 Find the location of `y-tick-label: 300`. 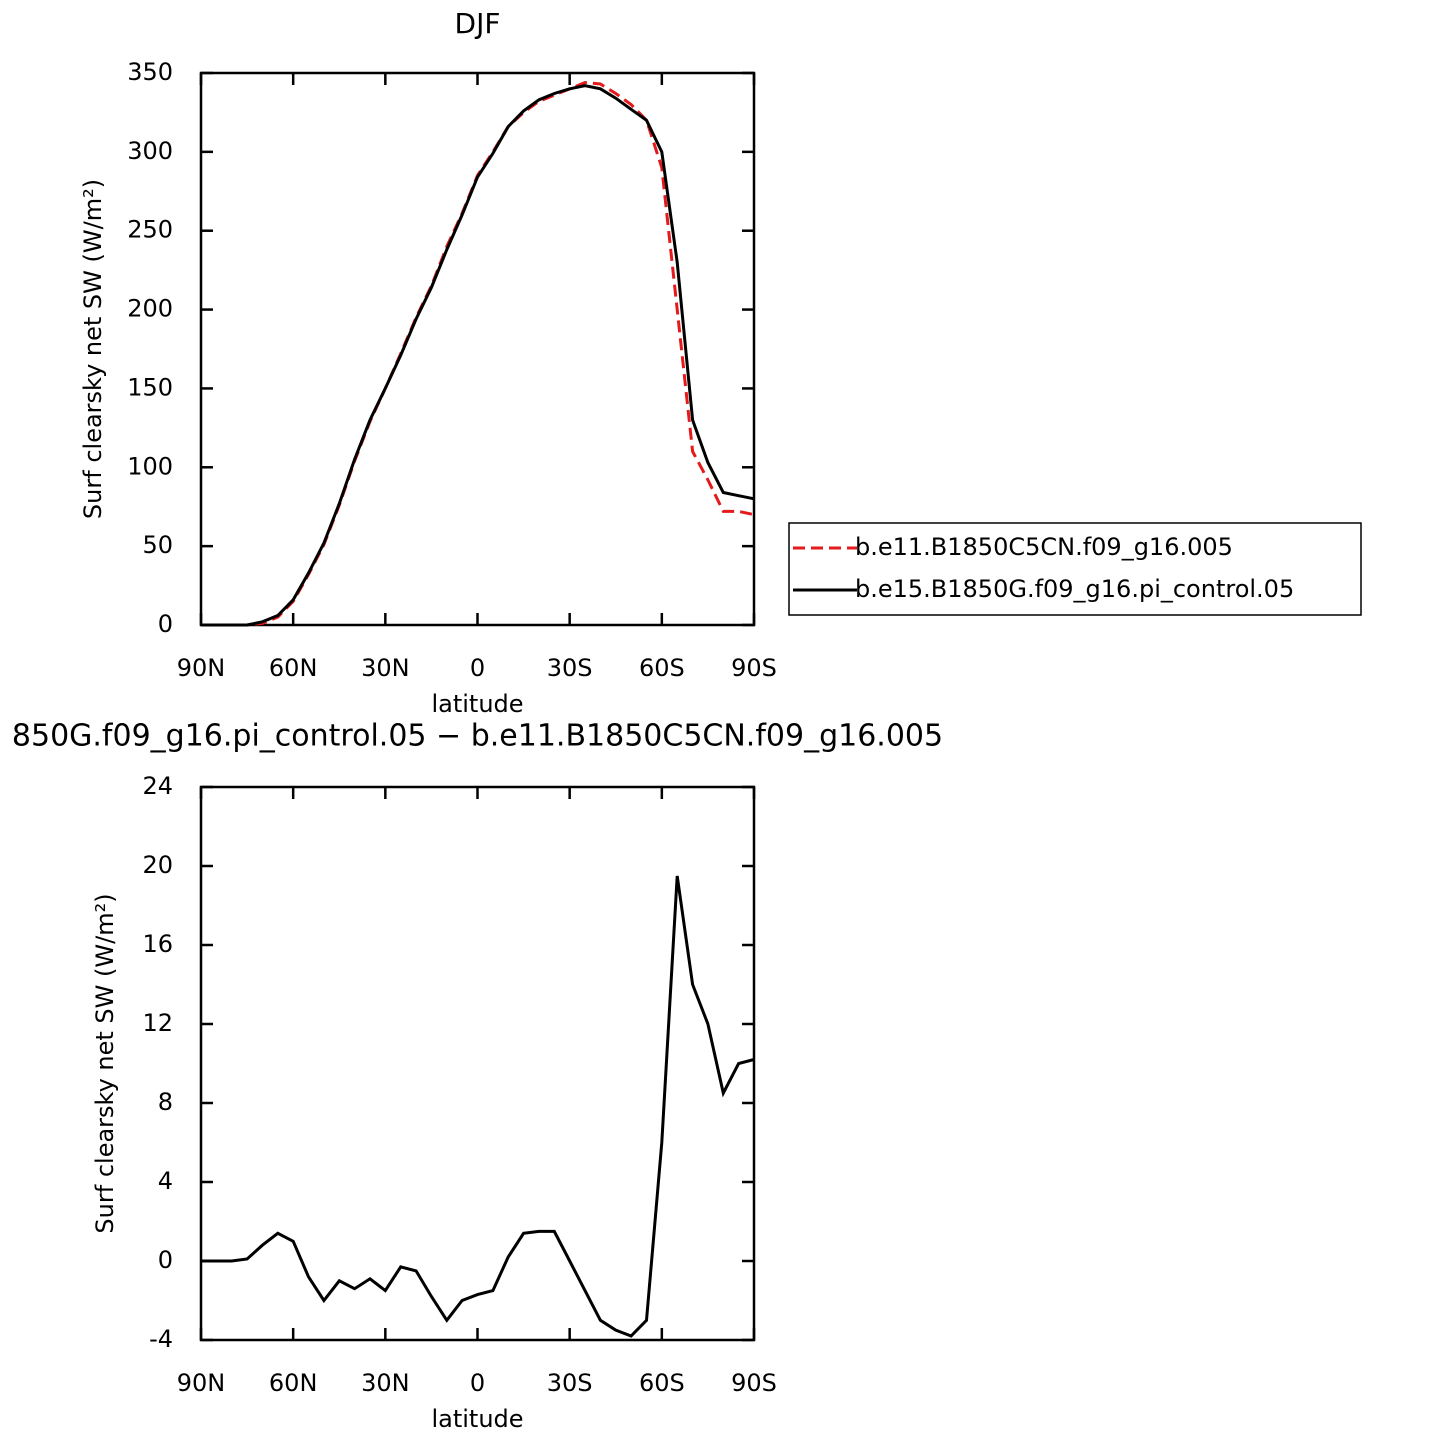

y-tick-label: 300 is located at coordinates (150, 151).